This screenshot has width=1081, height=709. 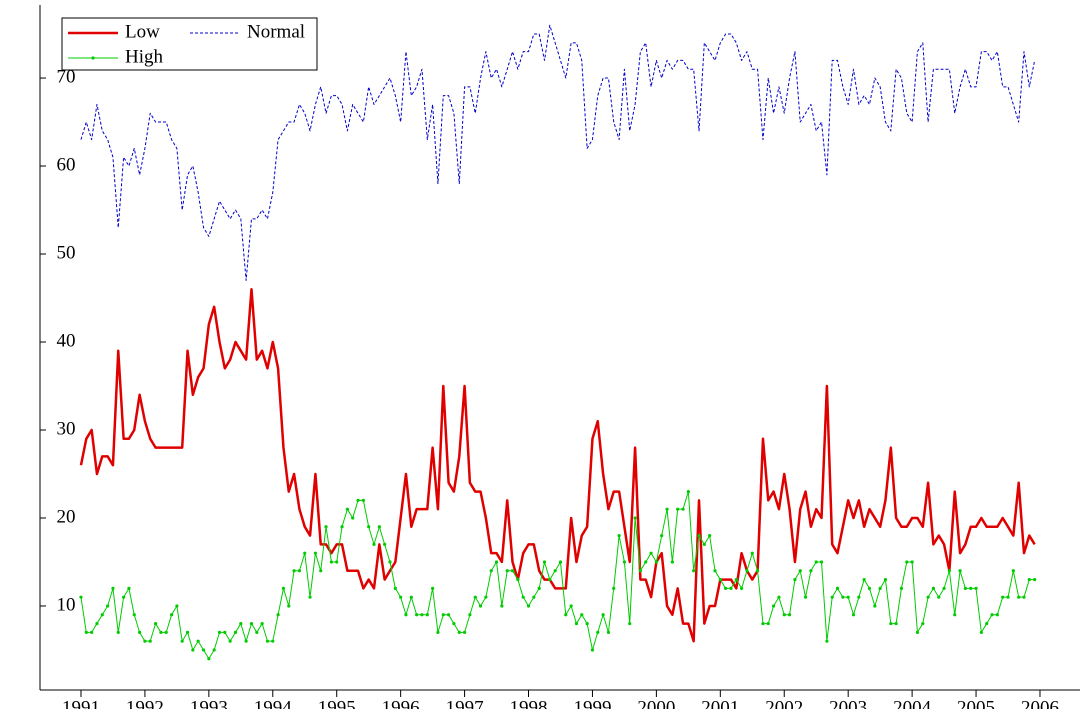 I want to click on y-tick-label: 50, so click(x=66, y=252).